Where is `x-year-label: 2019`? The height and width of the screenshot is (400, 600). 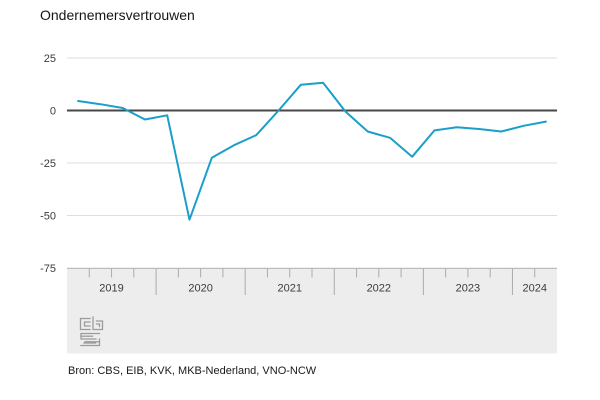
x-year-label: 2019 is located at coordinates (111, 289).